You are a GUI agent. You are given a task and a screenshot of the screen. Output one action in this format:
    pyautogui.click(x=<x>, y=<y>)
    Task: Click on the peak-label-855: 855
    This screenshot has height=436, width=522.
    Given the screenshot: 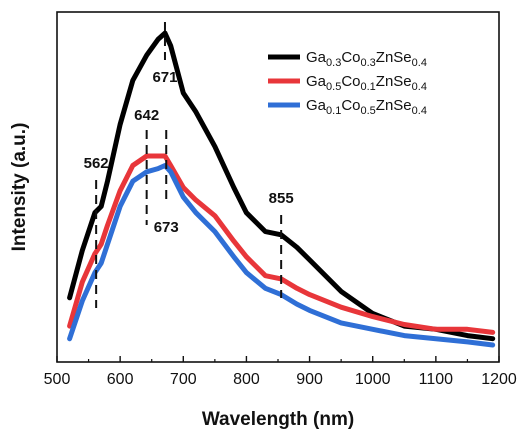 What is the action you would take?
    pyautogui.click(x=281, y=198)
    